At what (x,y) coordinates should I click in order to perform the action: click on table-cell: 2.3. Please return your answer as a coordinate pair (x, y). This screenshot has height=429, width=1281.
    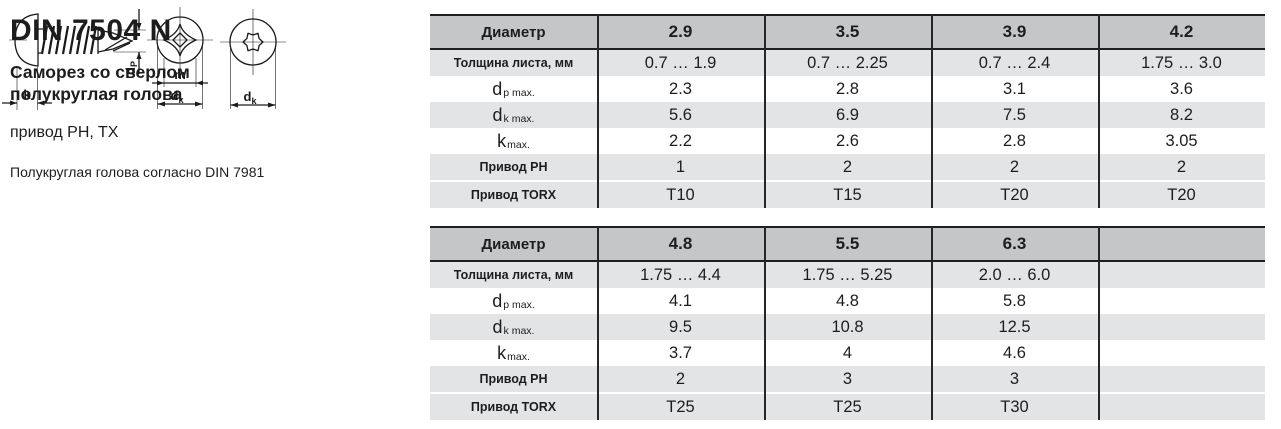
    Looking at the image, I should click on (680, 88).